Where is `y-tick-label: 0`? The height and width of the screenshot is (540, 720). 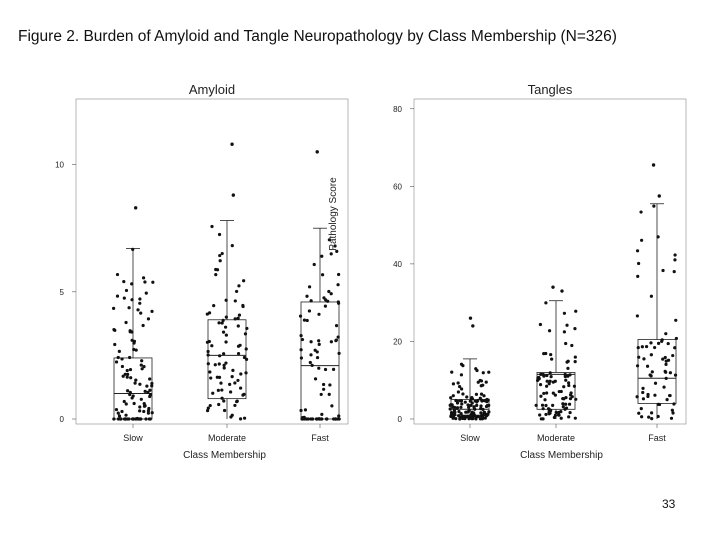 y-tick-label: 0 is located at coordinates (400, 419).